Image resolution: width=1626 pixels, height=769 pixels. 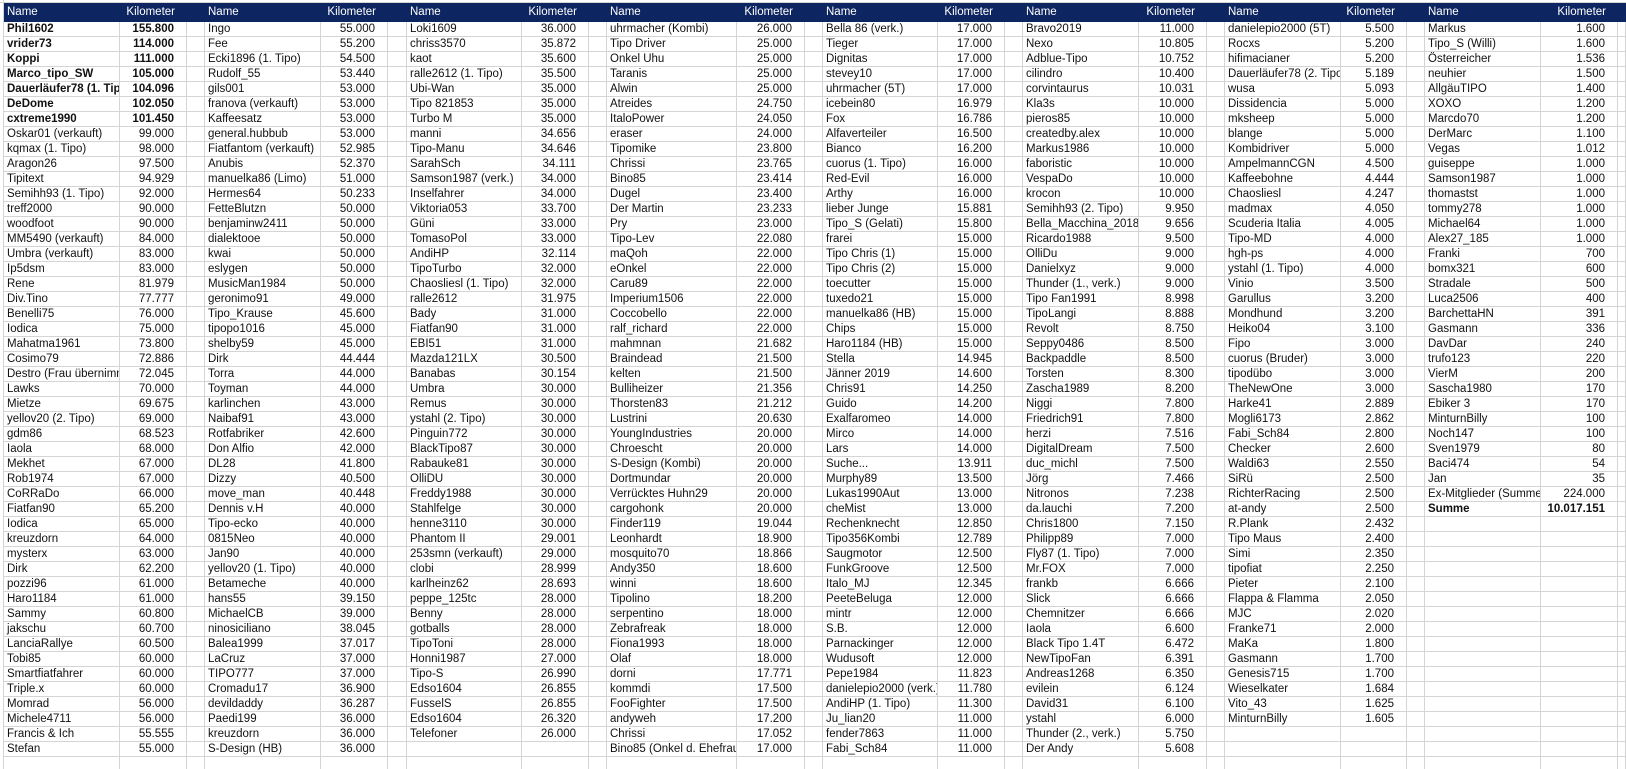 I want to click on name-cell: Banabas, so click(x=464, y=374).